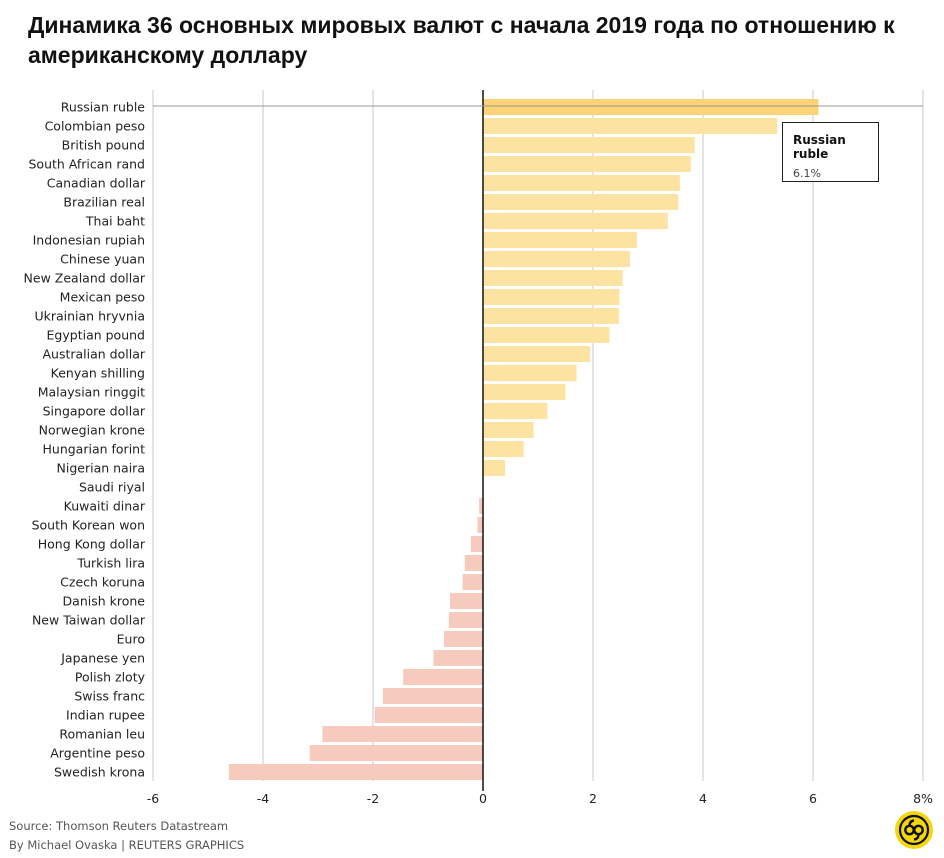 The image size is (944, 858). What do you see at coordinates (101, 468) in the screenshot?
I see `category-label: Nigerian naira` at bounding box center [101, 468].